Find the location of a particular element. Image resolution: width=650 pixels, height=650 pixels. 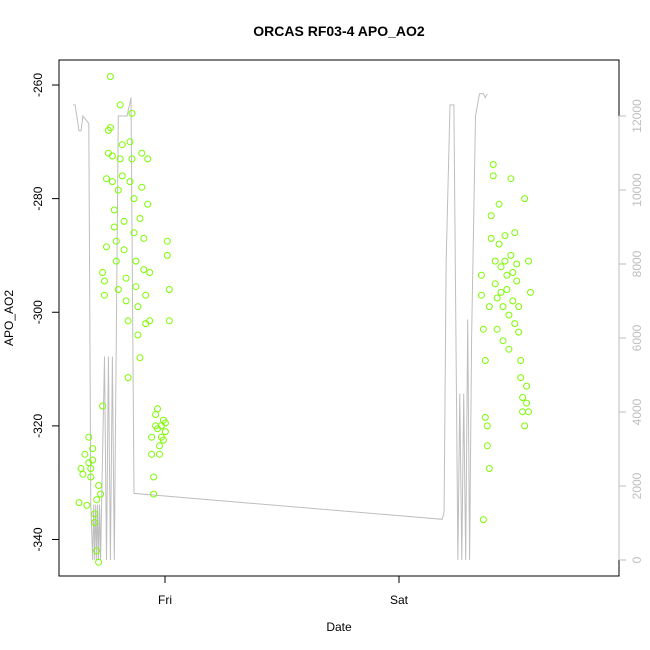

right-tick-label: 12000 is located at coordinates (637, 116).